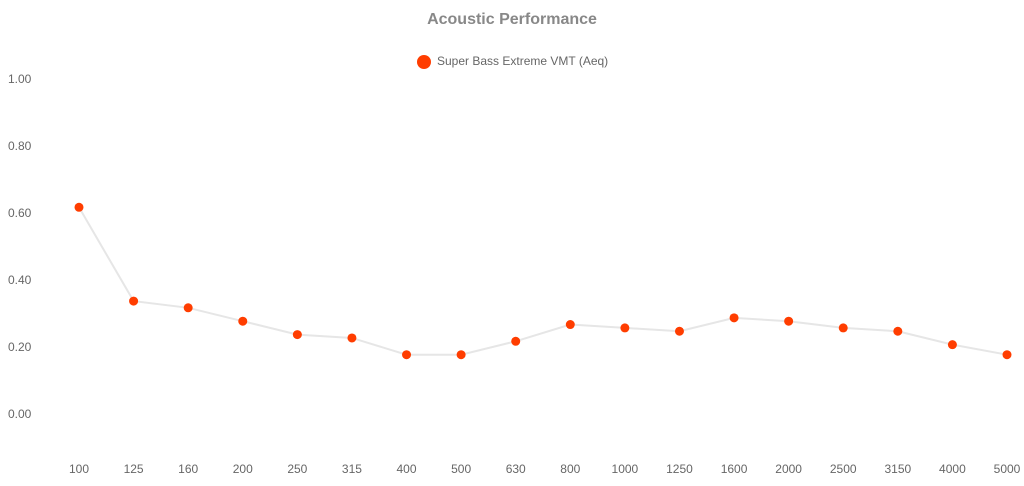 The width and height of the screenshot is (1024, 486). I want to click on x-tick-label: 5000, so click(1007, 469).